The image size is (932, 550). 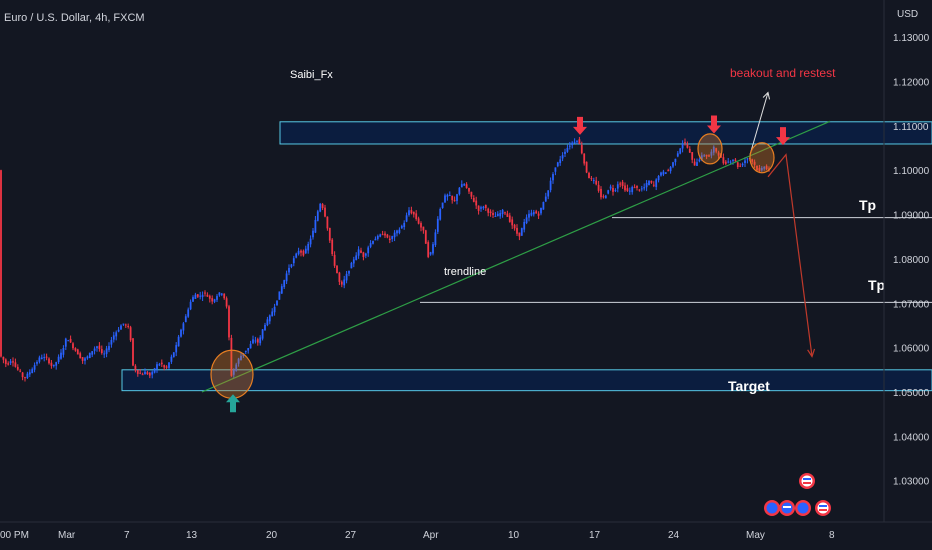 What do you see at coordinates (797, 494) in the screenshot?
I see `economic-events-icons` at bounding box center [797, 494].